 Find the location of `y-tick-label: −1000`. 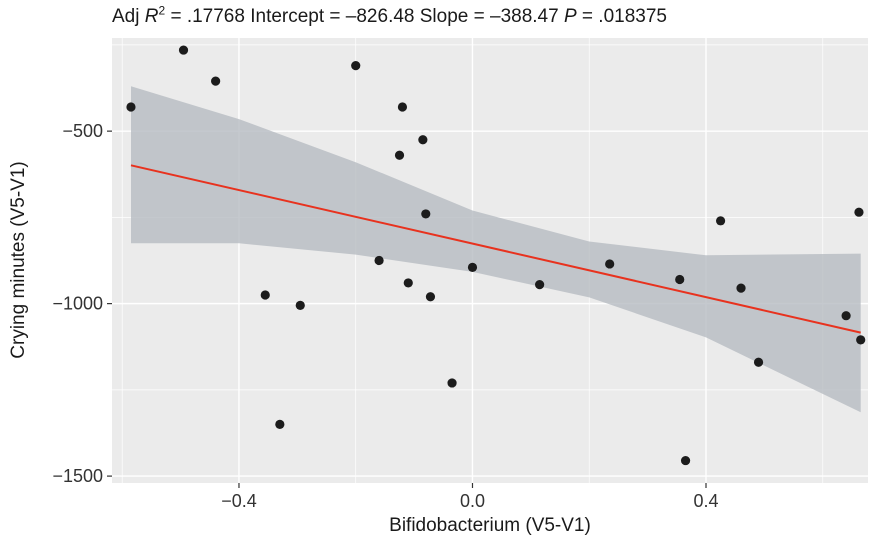

y-tick-label: −1000 is located at coordinates (77, 304).